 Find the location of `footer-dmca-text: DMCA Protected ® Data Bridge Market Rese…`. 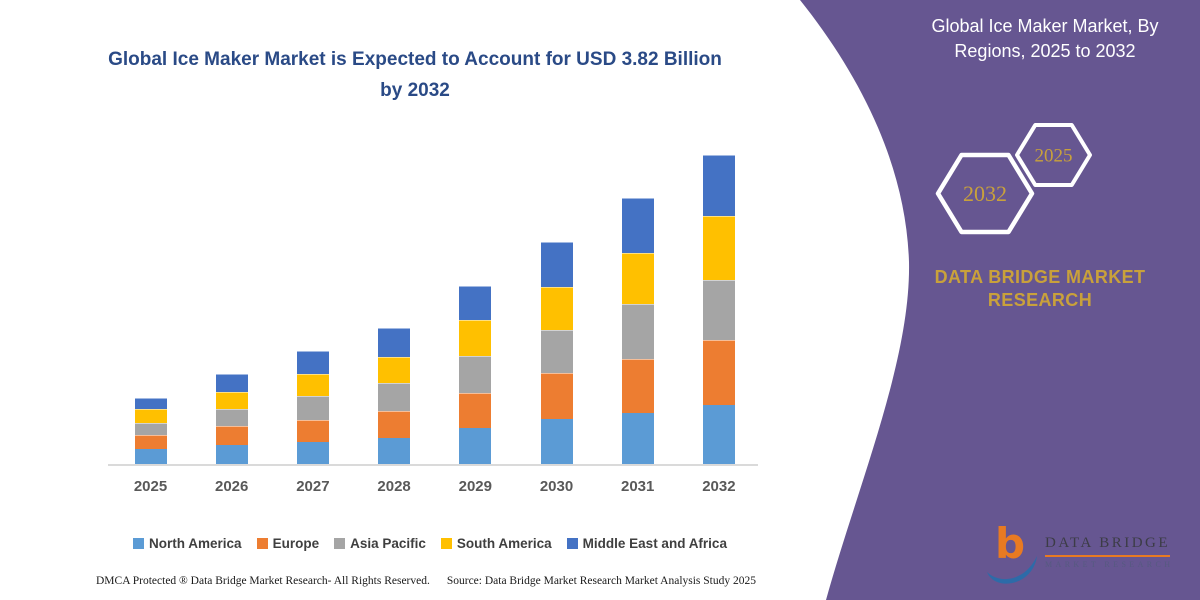

footer-dmca-text: DMCA Protected ® Data Bridge Market Rese… is located at coordinates (263, 581).